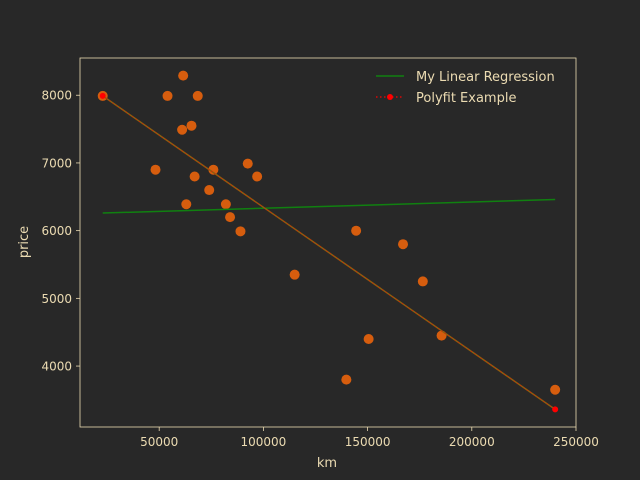  Describe the element at coordinates (56, 367) in the screenshot. I see `y-tick-label: 4000` at that location.